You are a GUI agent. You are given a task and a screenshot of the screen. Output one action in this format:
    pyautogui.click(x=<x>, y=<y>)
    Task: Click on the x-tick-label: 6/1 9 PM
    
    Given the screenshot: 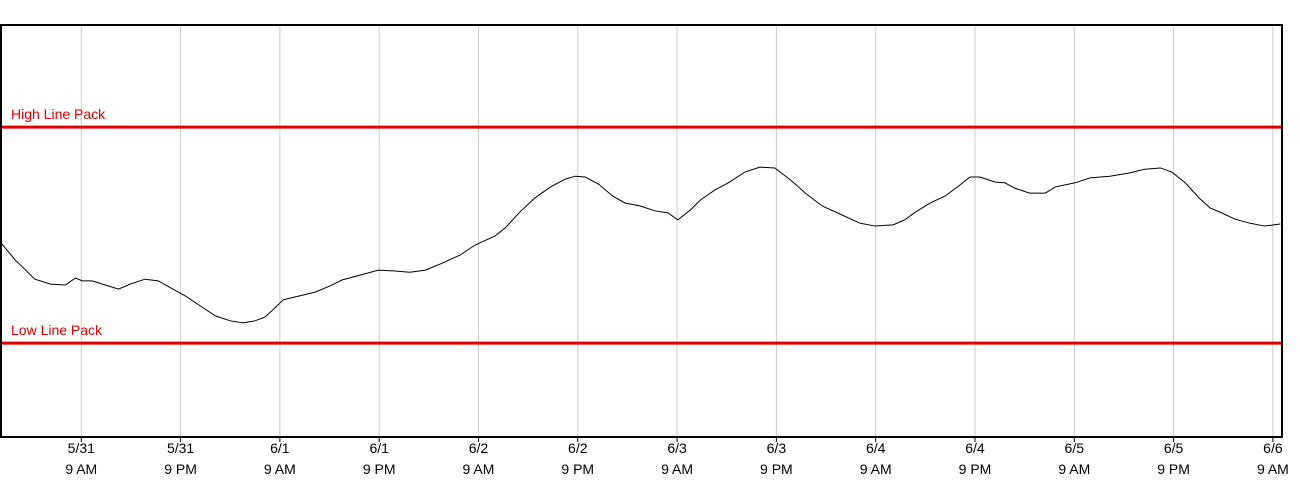 What is the action you would take?
    pyautogui.click(x=379, y=458)
    